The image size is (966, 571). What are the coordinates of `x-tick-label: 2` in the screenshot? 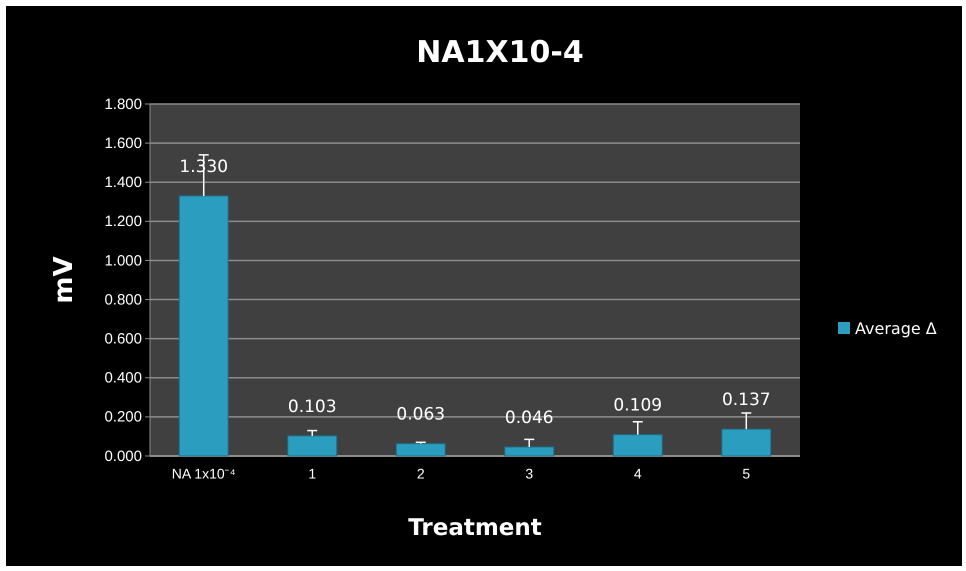 It's located at (420, 474).